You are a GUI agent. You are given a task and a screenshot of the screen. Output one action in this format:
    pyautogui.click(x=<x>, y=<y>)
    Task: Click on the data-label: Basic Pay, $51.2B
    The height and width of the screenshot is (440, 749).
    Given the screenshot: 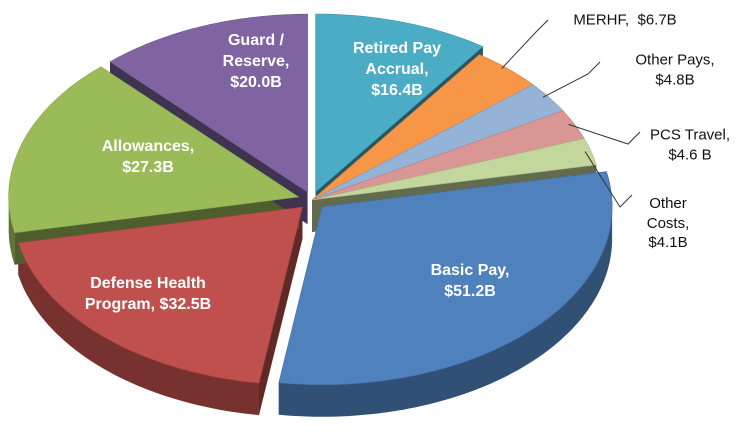 What is the action you would take?
    pyautogui.click(x=470, y=281)
    